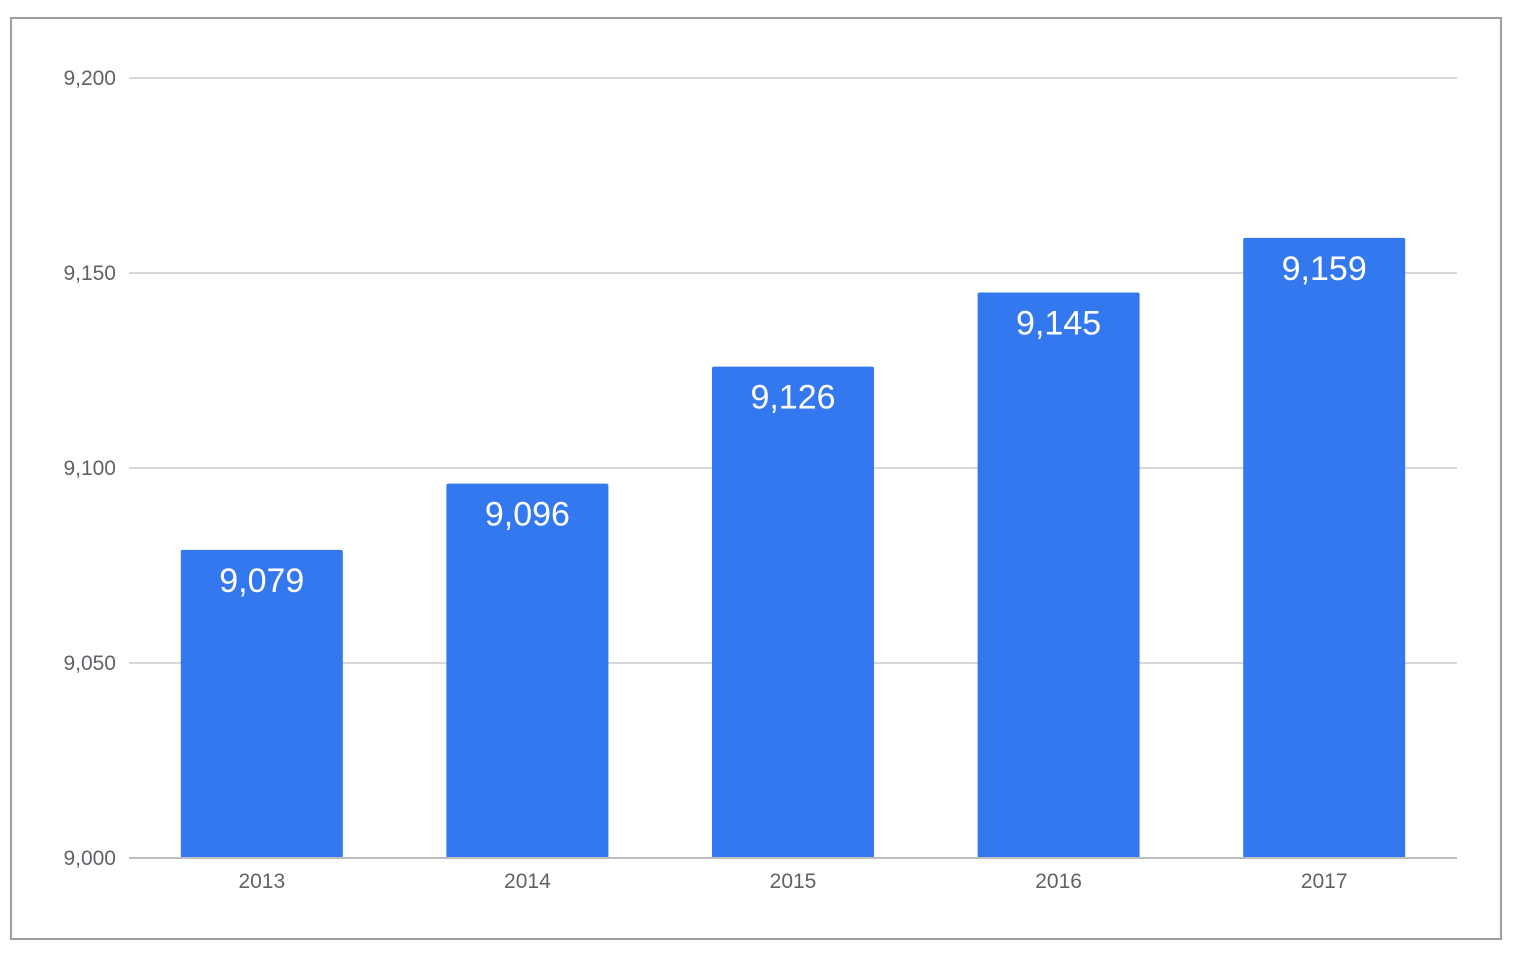  I want to click on x-tick-label: 2016, so click(1058, 881).